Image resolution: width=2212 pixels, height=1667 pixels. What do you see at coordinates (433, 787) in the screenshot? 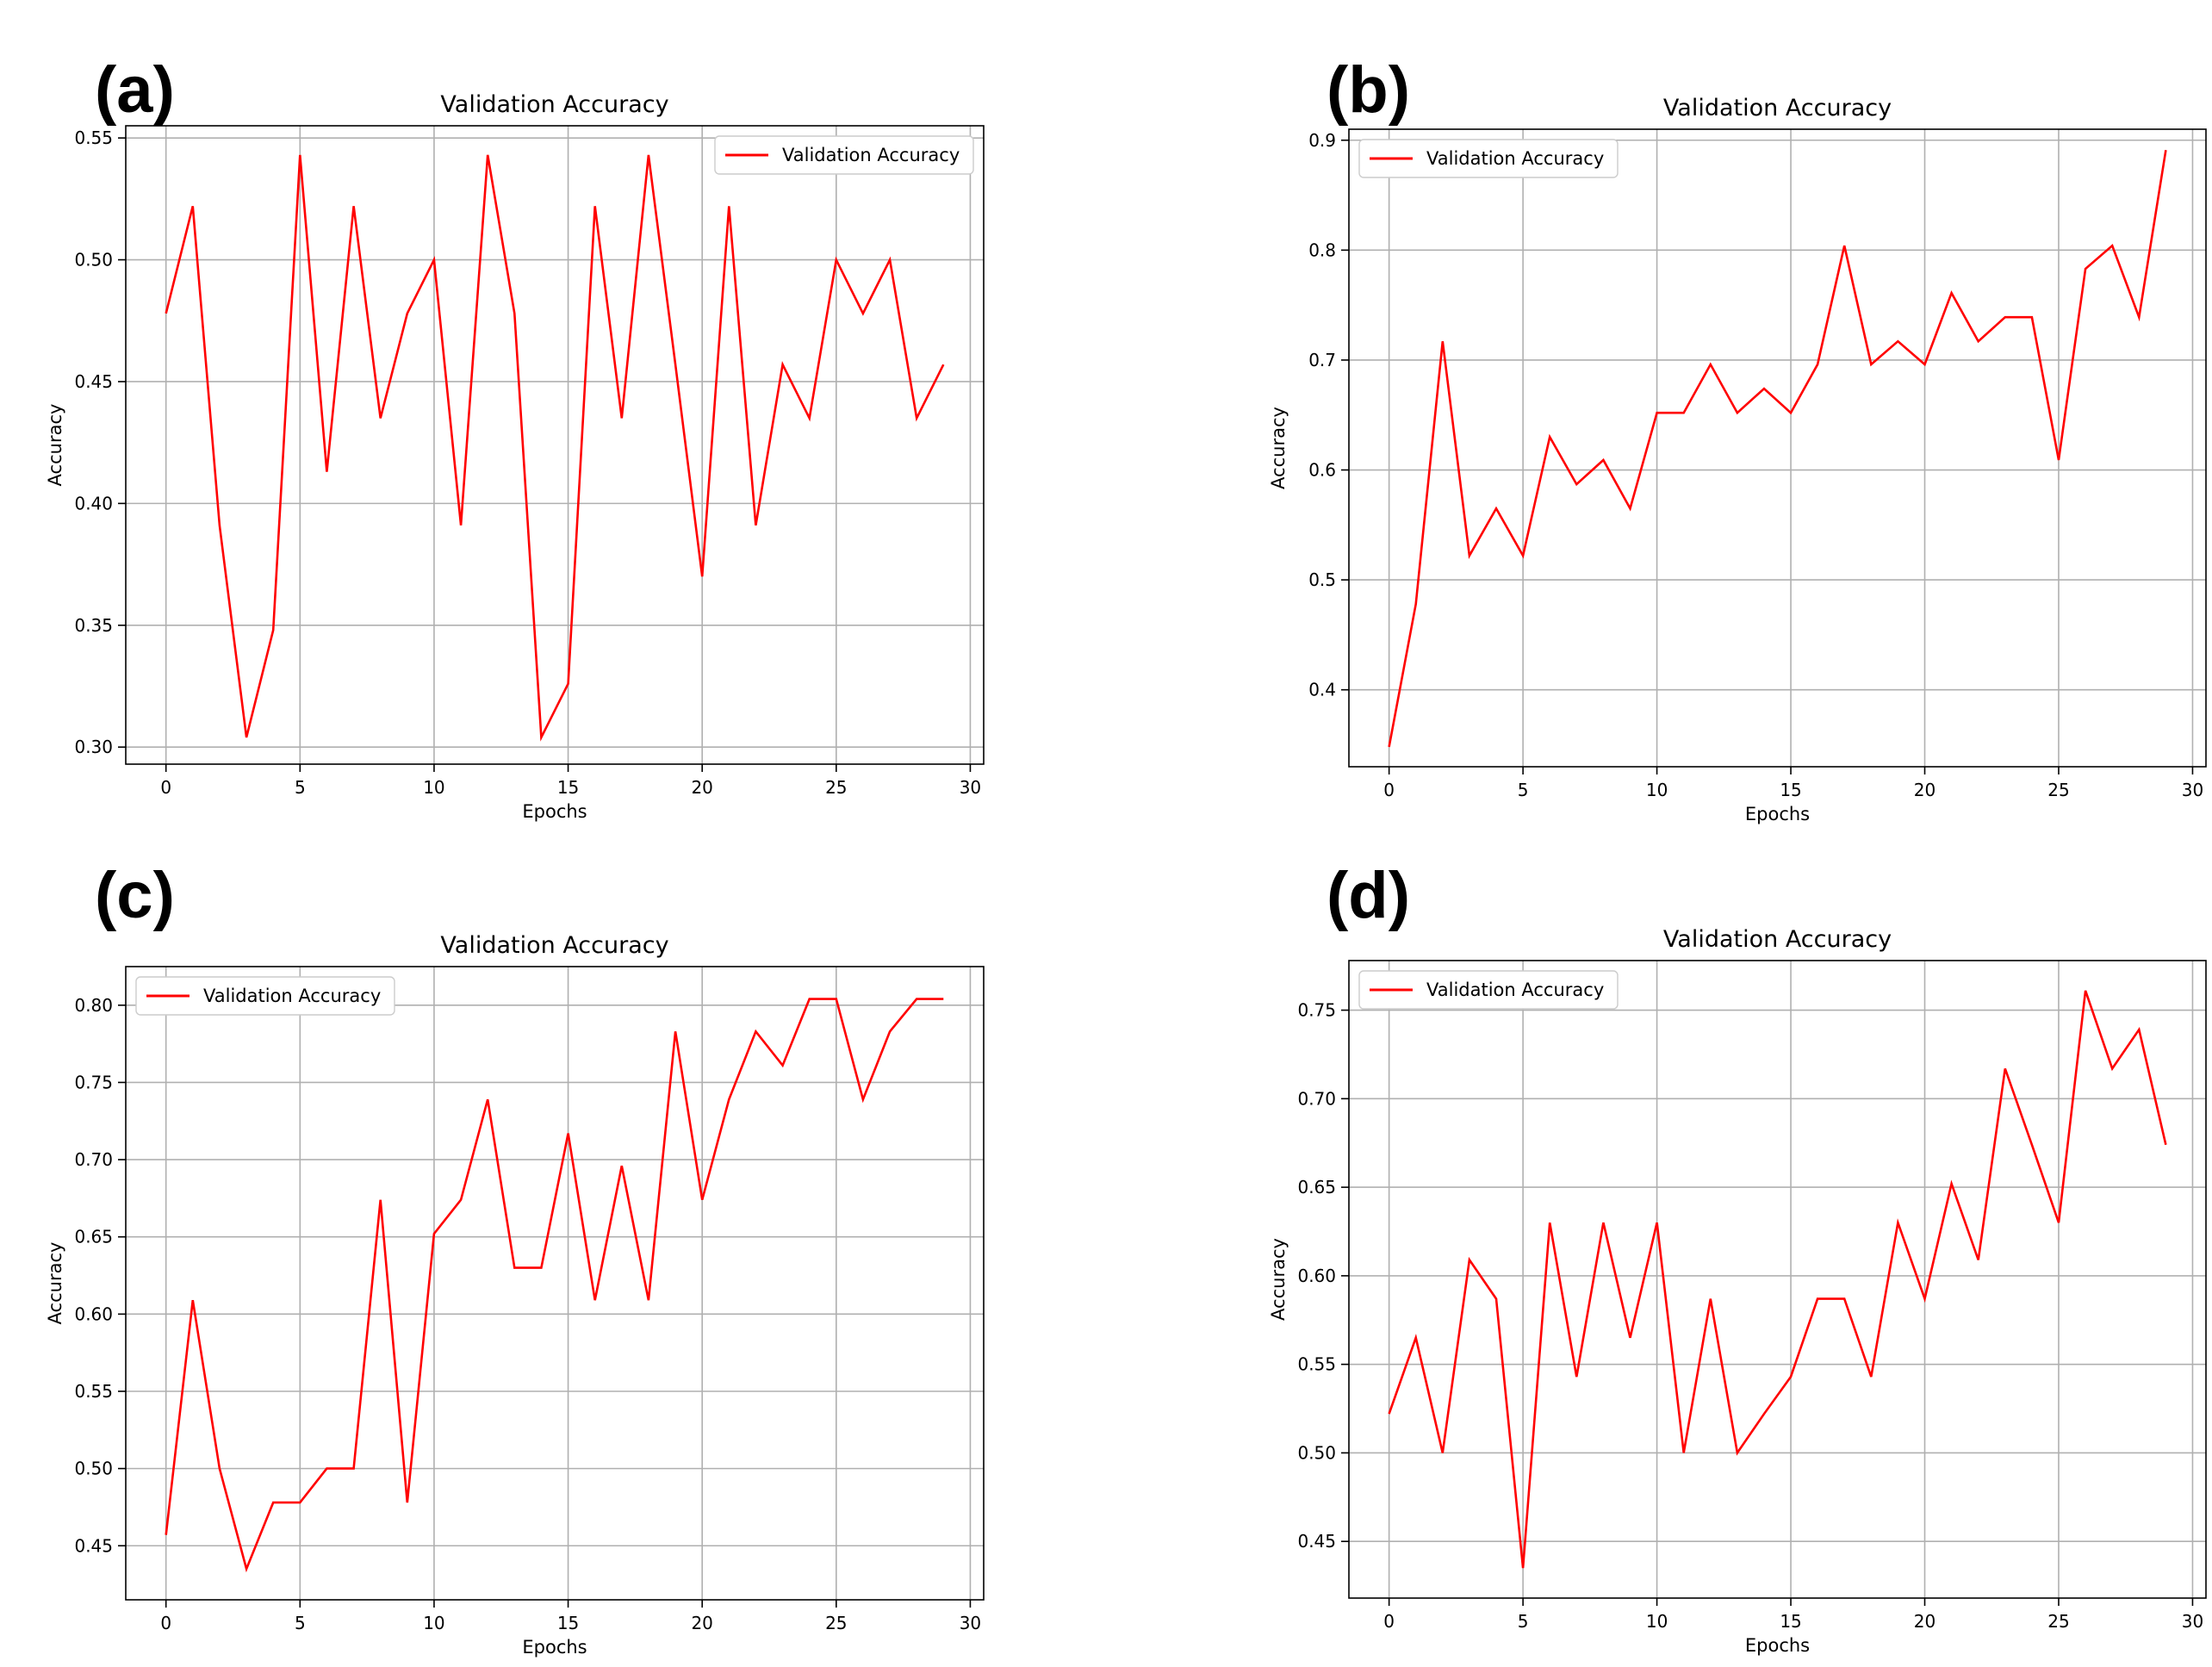
I see `x-tick-label-a: 10` at bounding box center [433, 787].